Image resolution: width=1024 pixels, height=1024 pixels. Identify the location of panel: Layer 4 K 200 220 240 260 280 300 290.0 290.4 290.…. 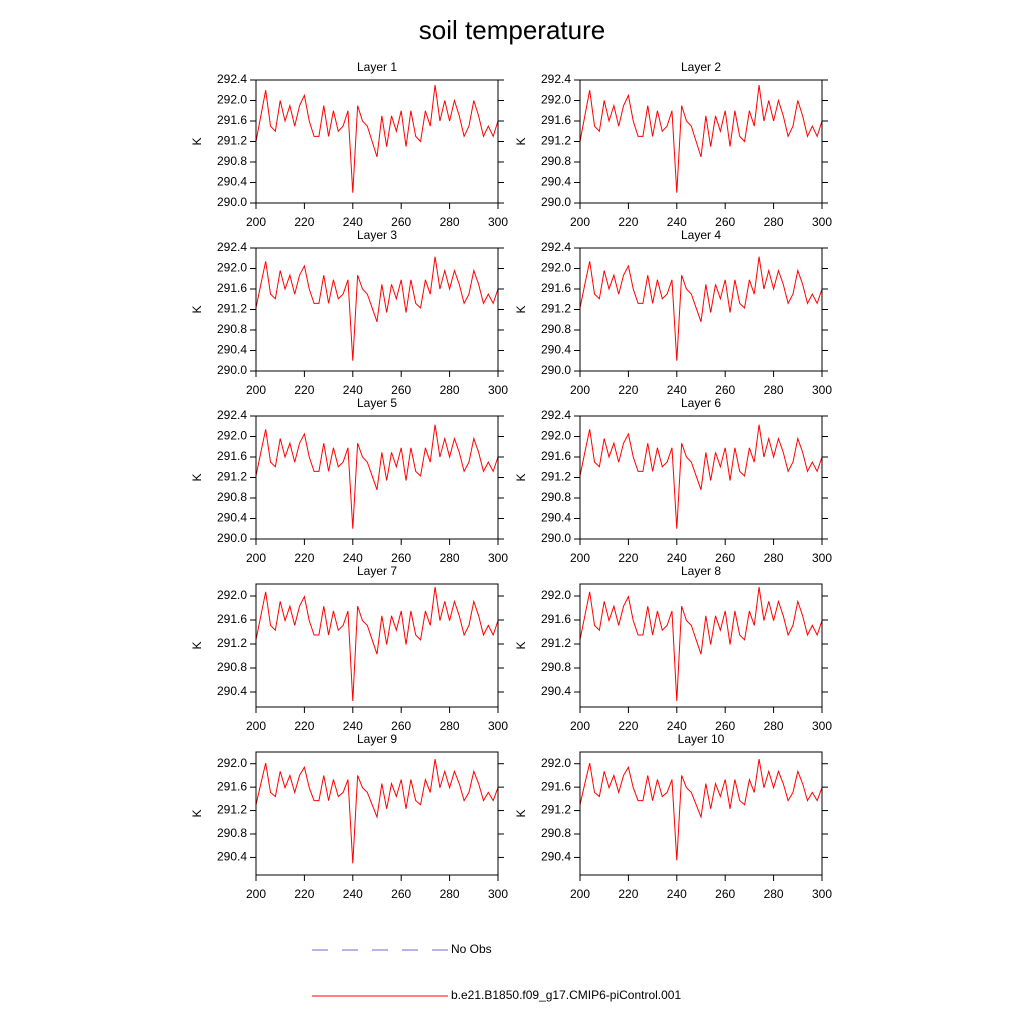
(673, 312).